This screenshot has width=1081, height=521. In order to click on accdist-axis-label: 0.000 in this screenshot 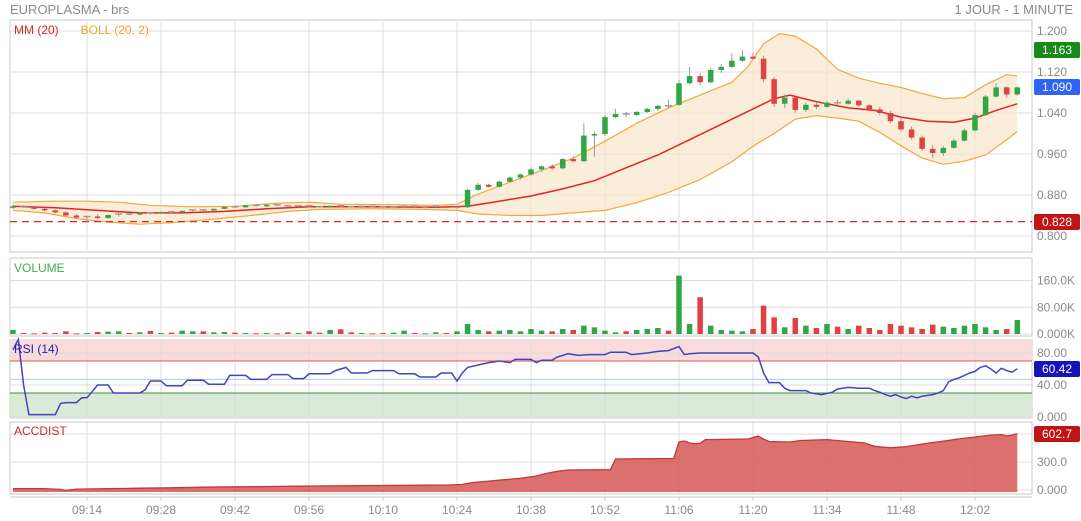, I will do `click(1052, 490)`.